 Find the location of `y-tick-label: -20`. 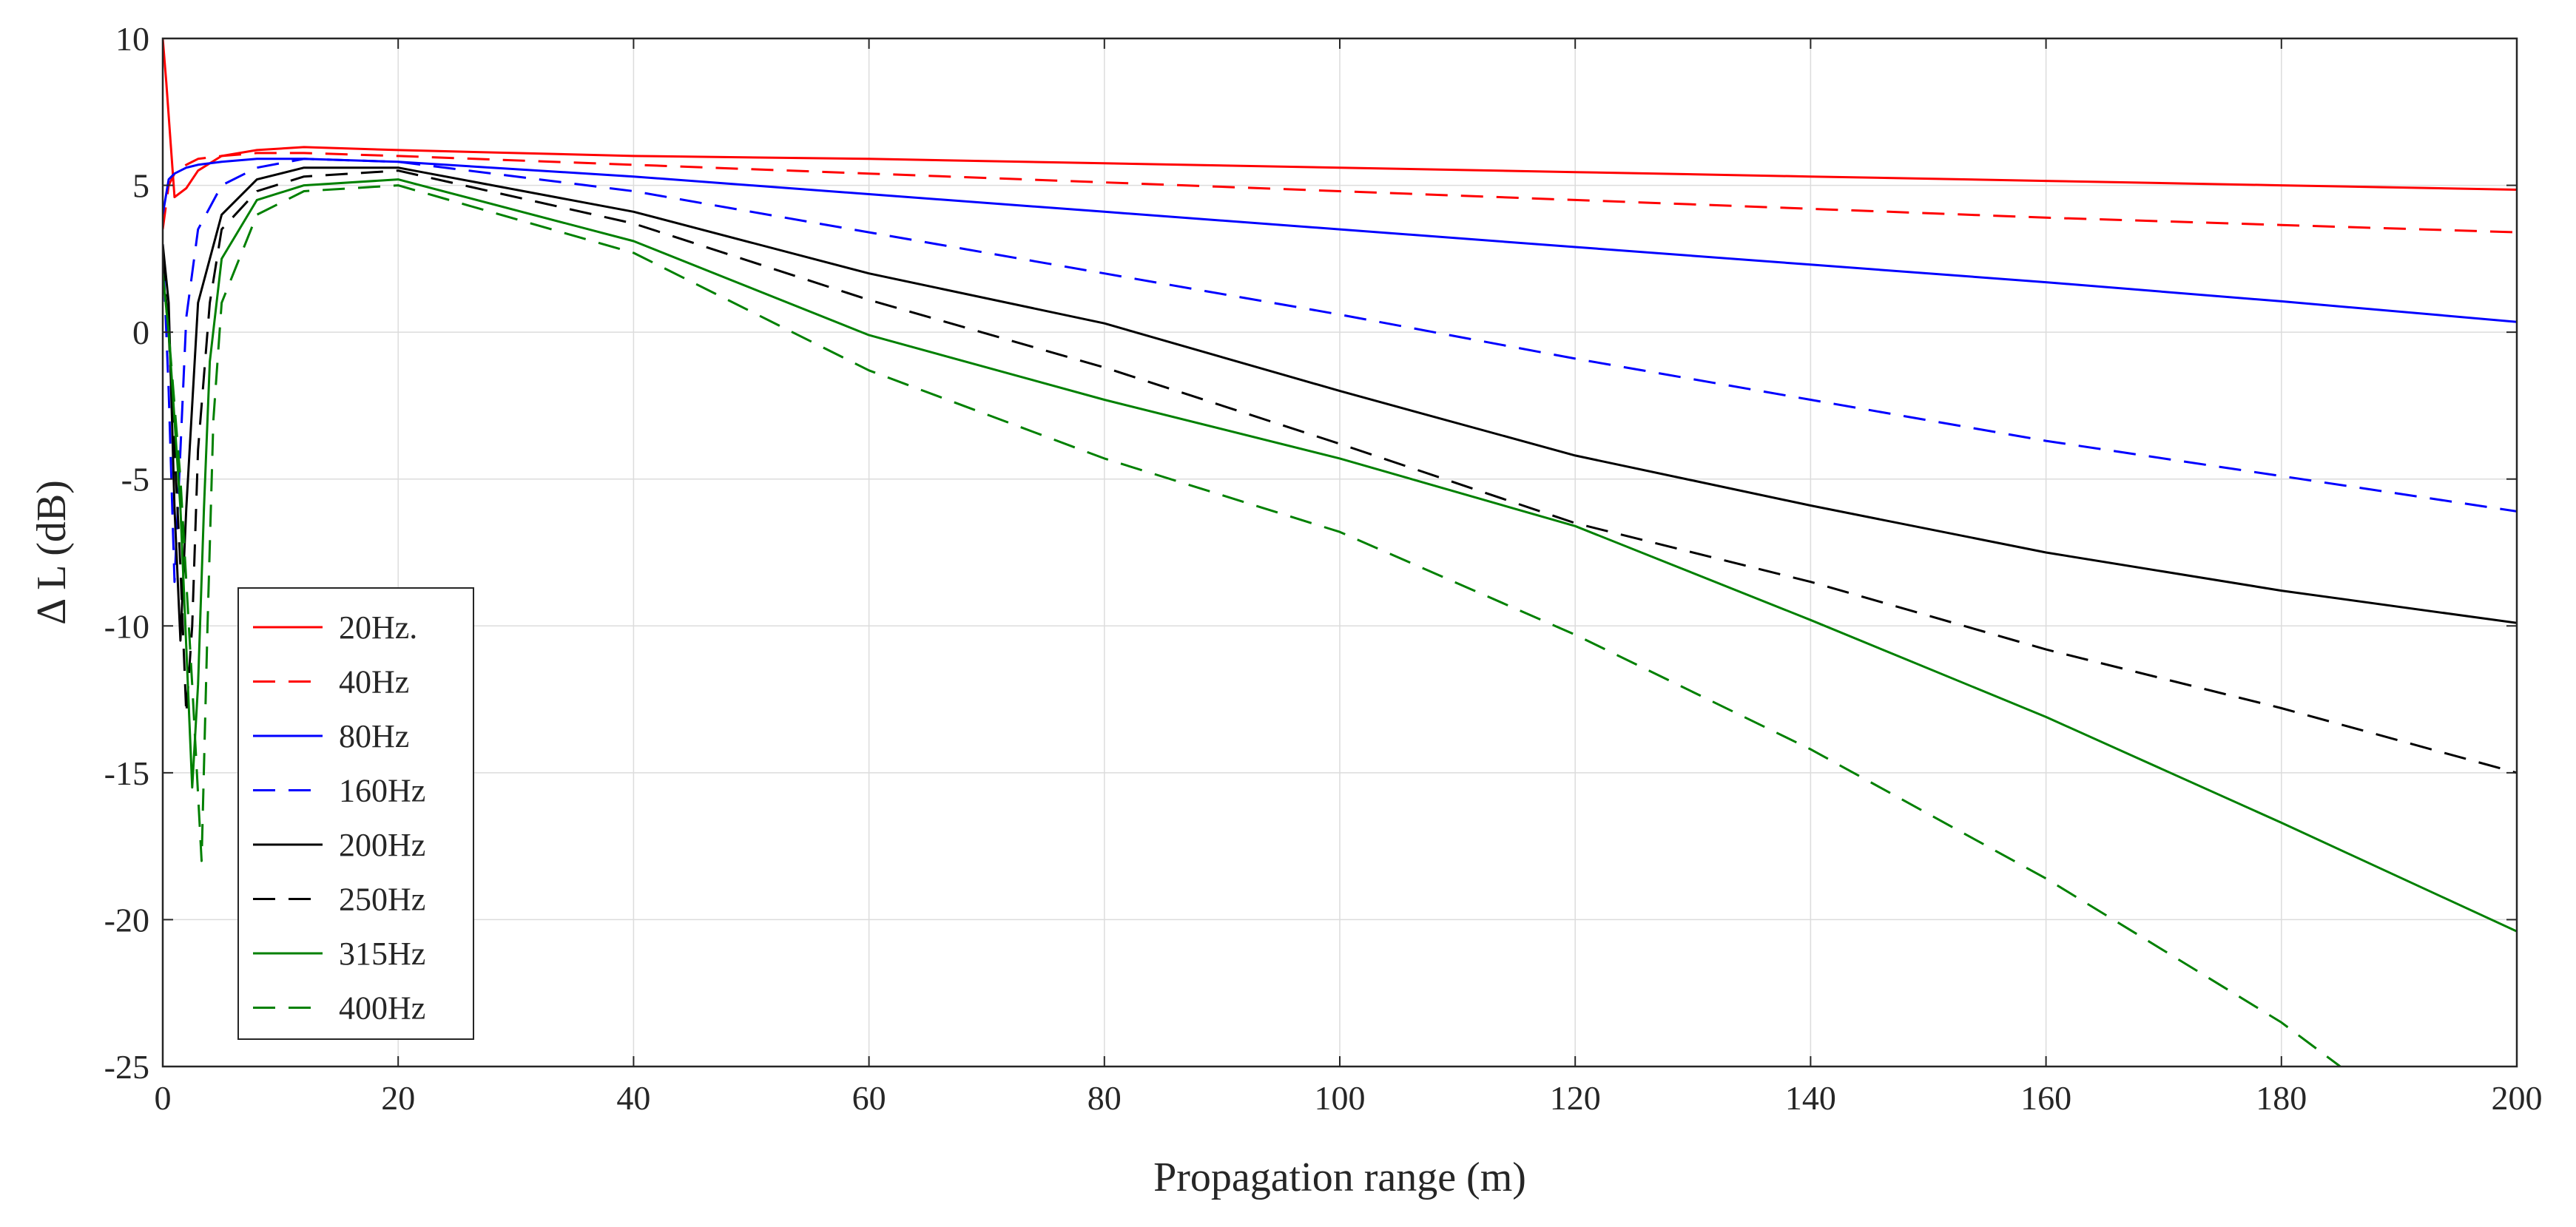

y-tick-label: -20 is located at coordinates (126, 920).